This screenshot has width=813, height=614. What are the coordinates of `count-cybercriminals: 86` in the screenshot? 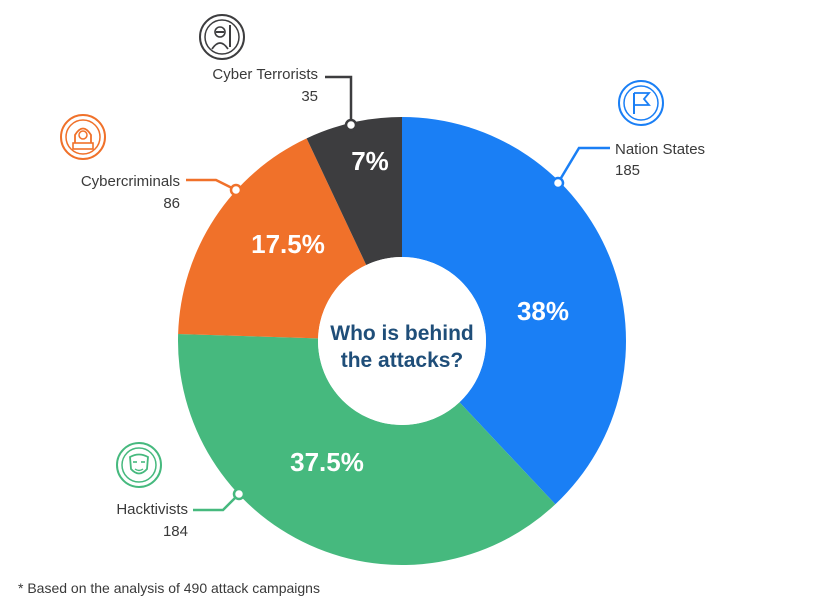 It's located at (171, 203).